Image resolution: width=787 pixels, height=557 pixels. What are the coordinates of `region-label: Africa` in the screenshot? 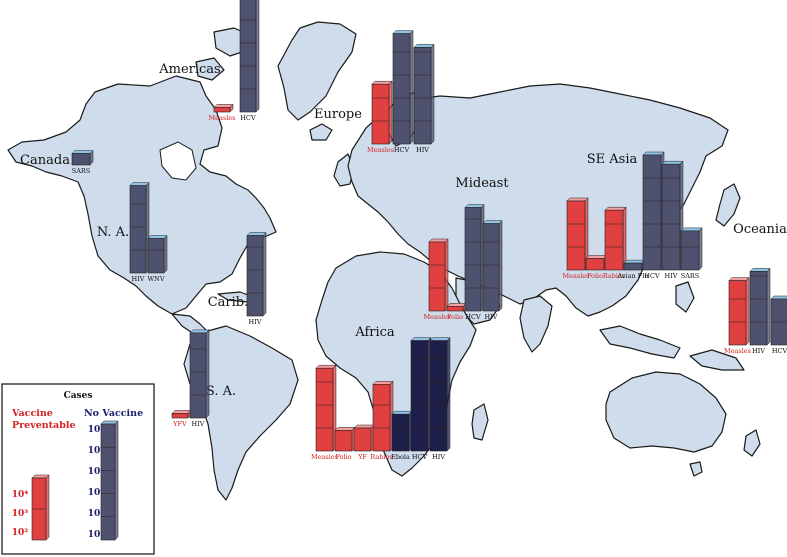 It's located at (374, 332).